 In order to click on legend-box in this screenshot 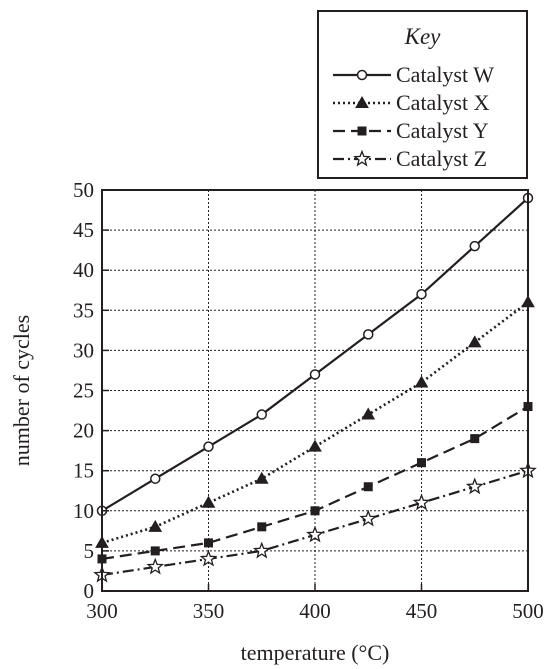, I will do `click(422, 94)`.